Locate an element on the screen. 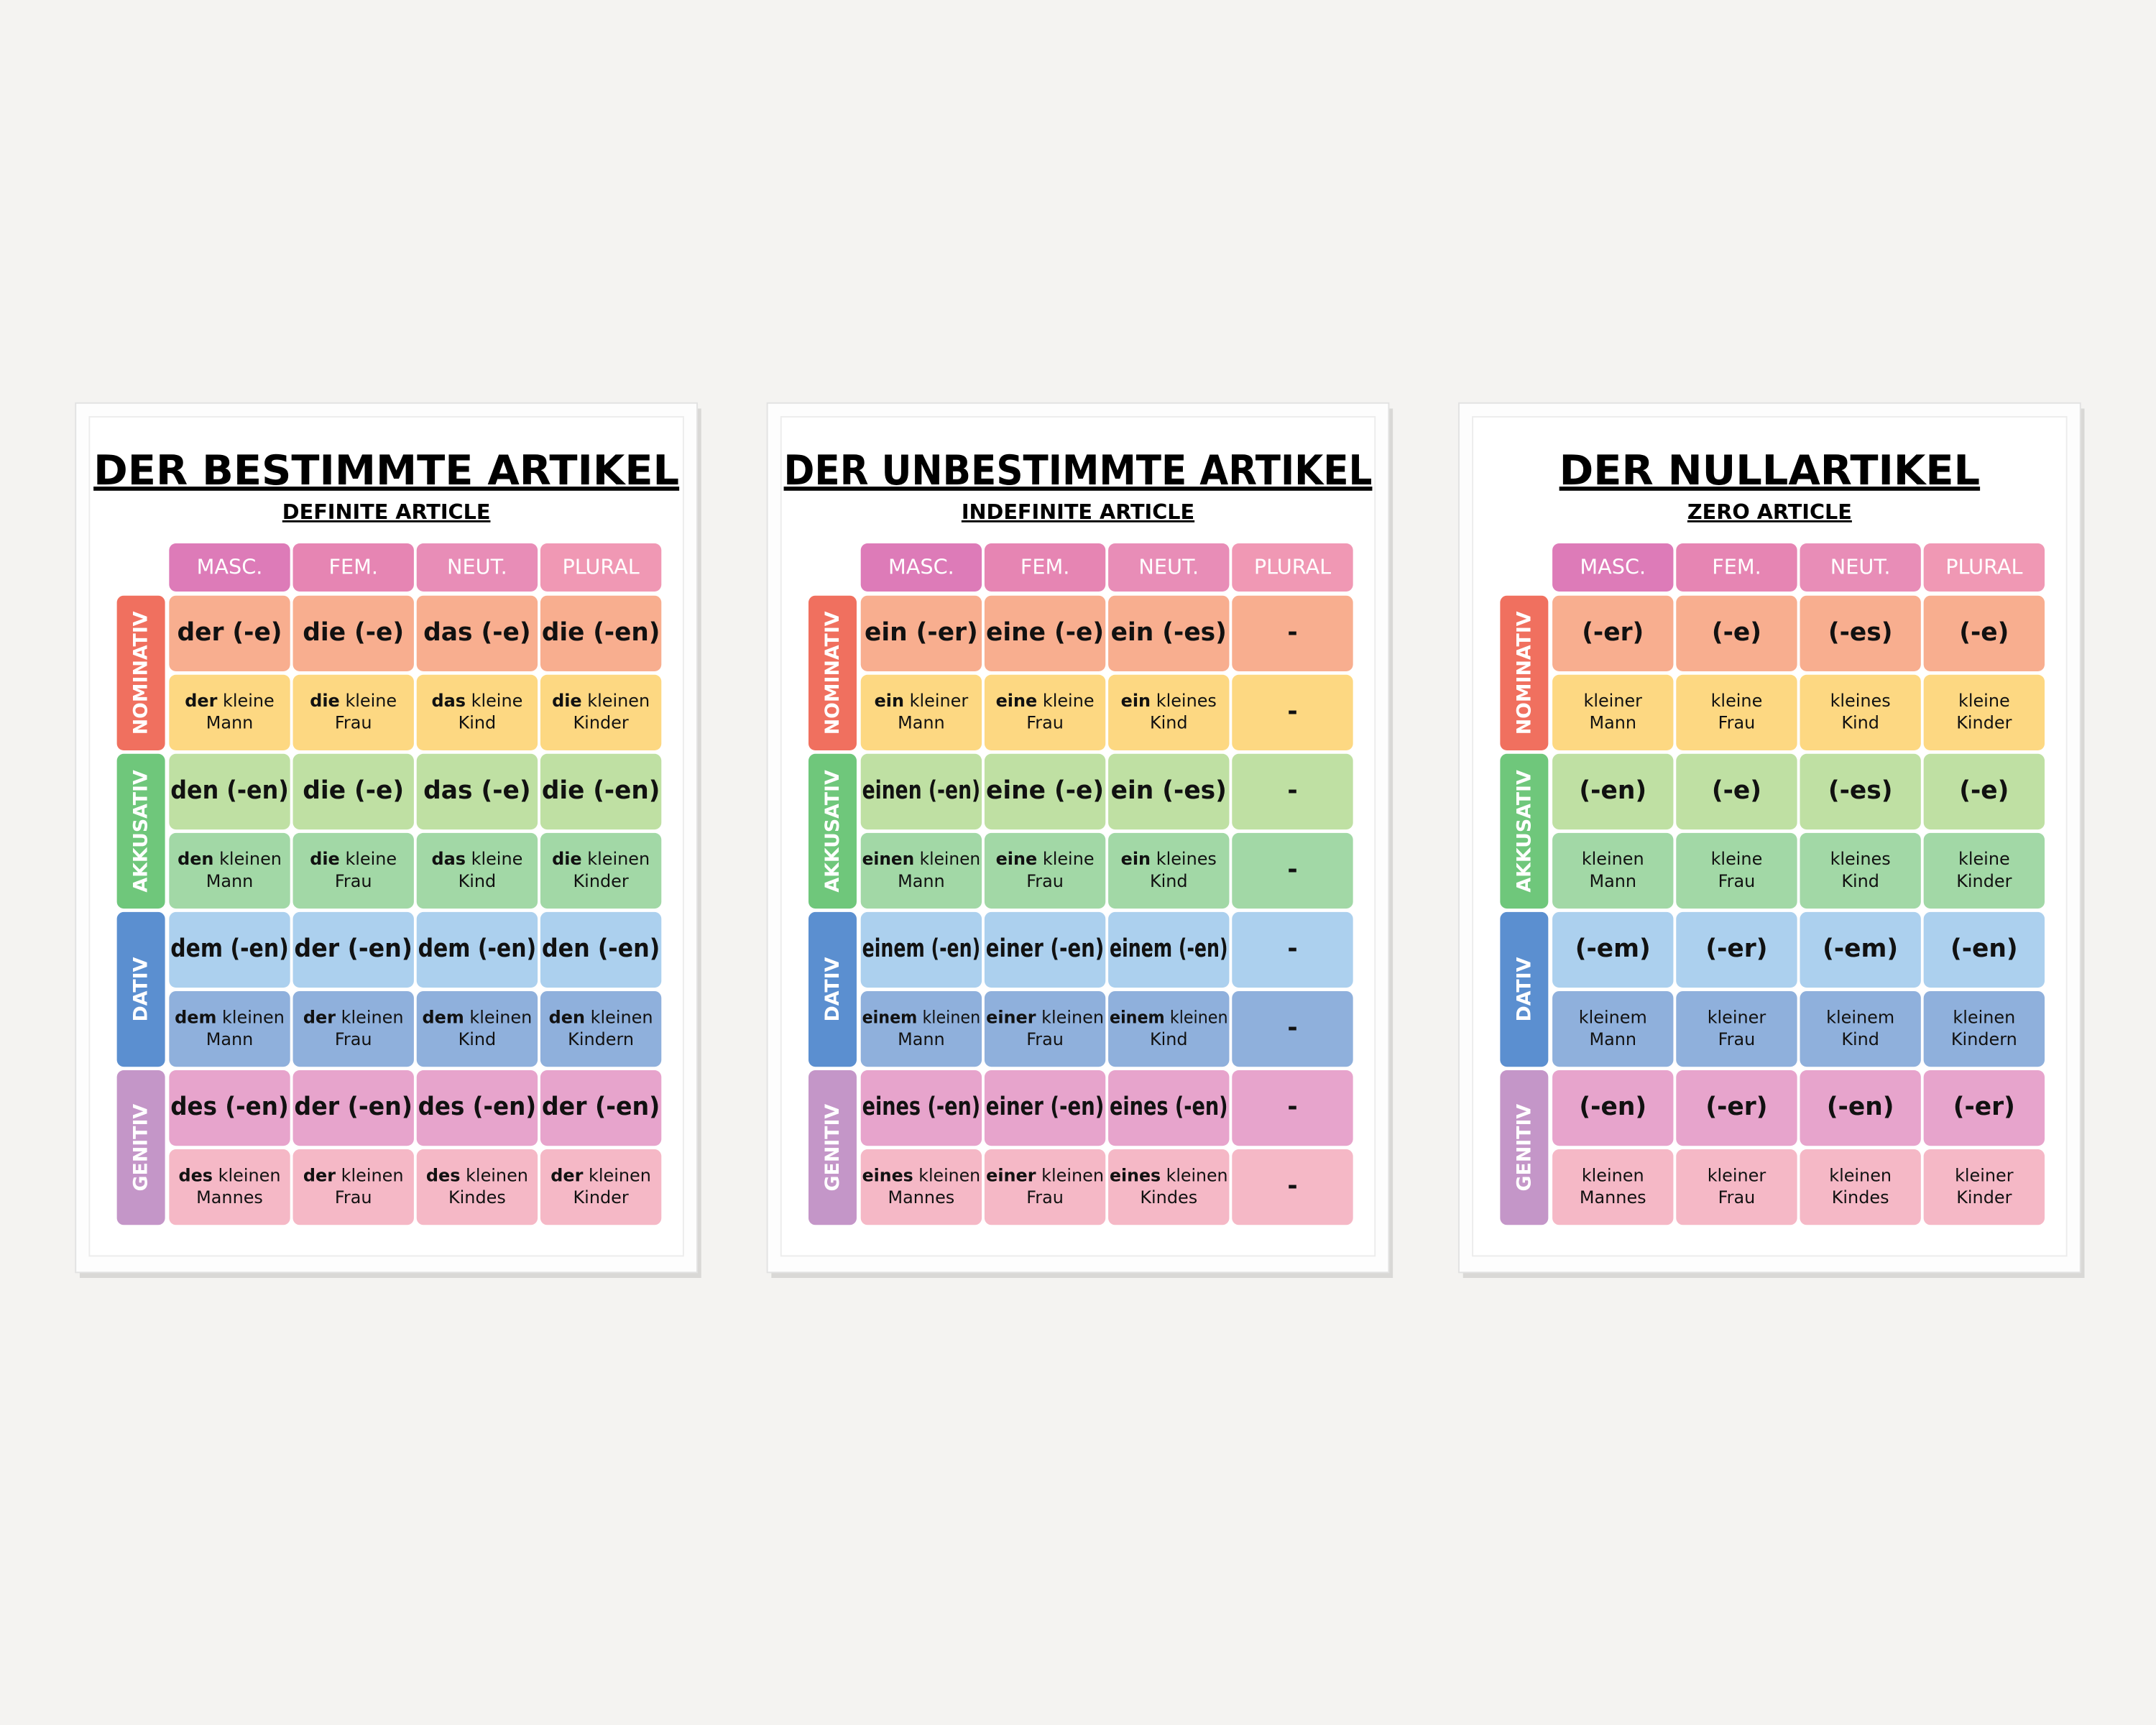 The width and height of the screenshot is (2156, 1725). form: (-en) is located at coordinates (1612, 790).